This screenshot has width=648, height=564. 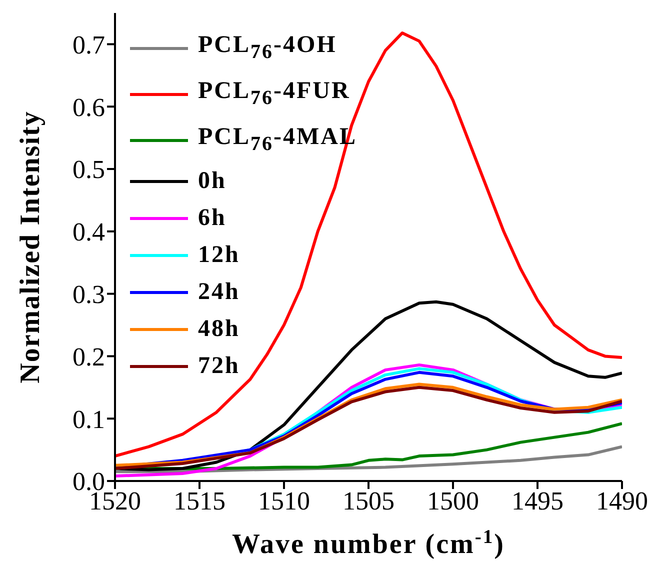 What do you see at coordinates (368, 501) in the screenshot?
I see `x-tick-label: 1505` at bounding box center [368, 501].